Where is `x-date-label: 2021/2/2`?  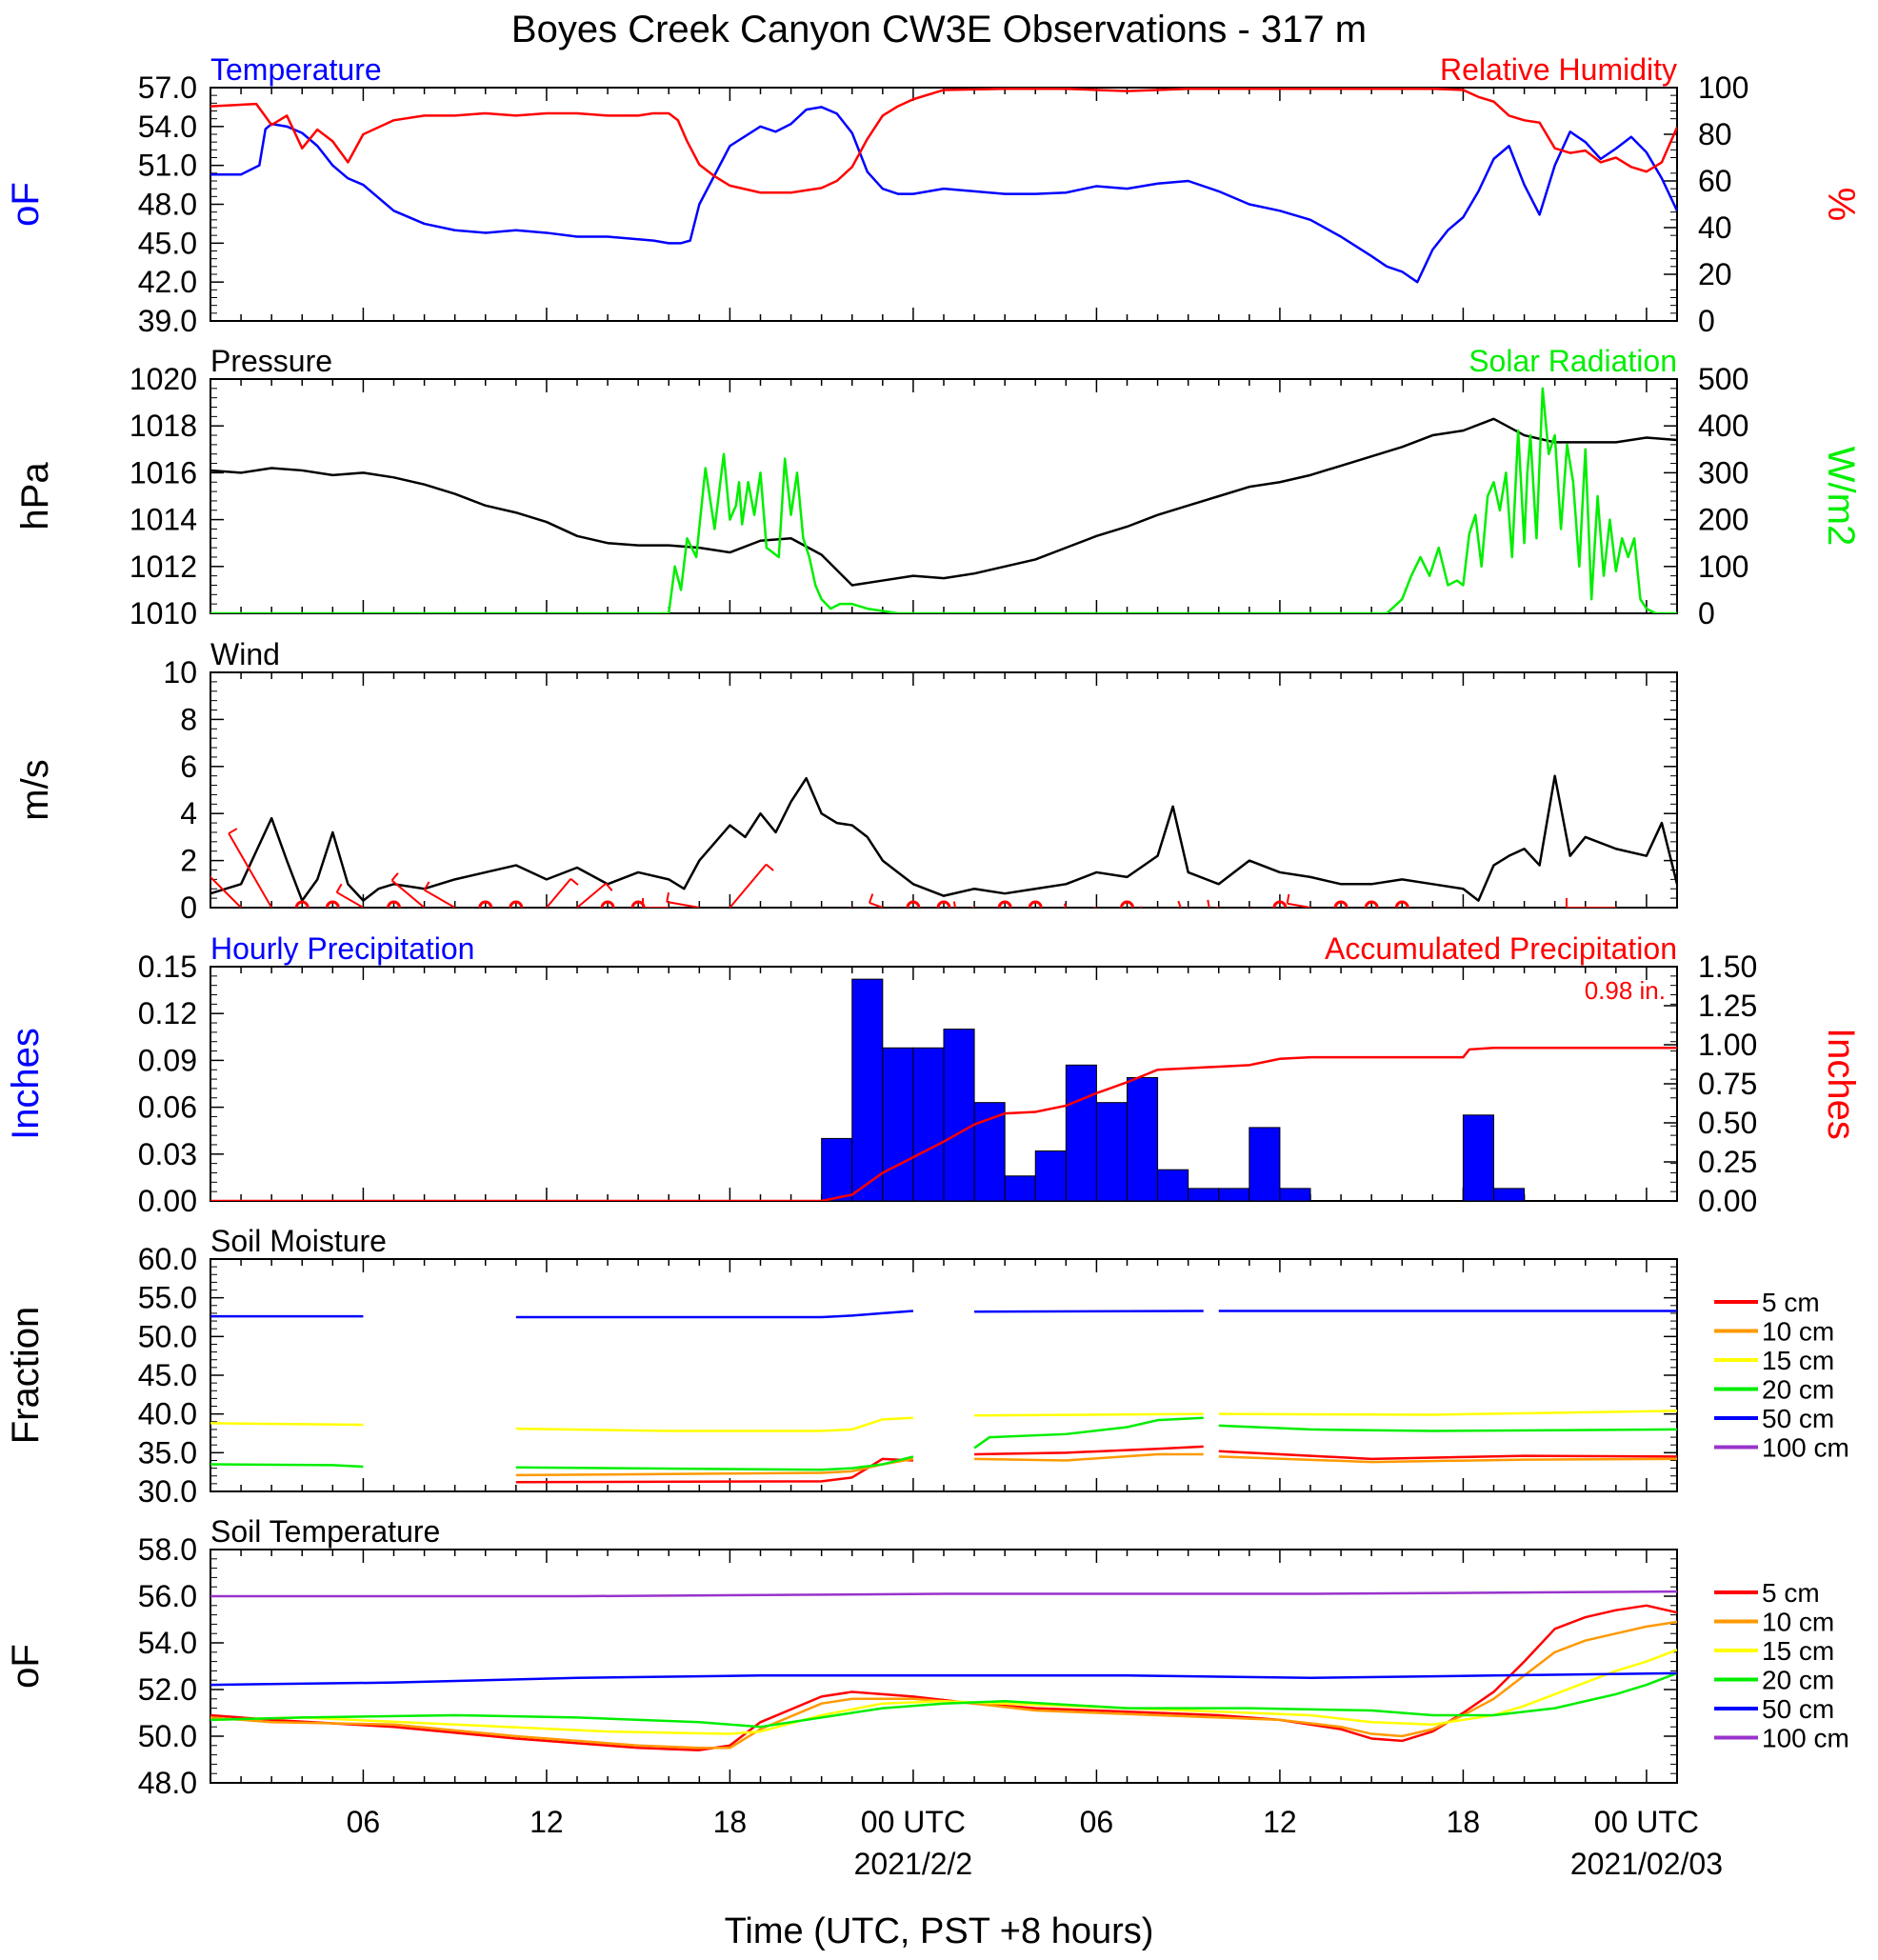
x-date-label: 2021/2/2 is located at coordinates (913, 1864).